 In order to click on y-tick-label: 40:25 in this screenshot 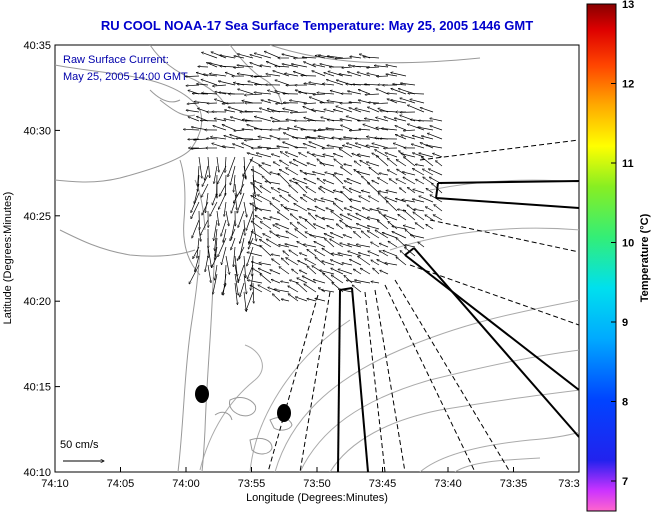, I will do `click(37, 217)`.